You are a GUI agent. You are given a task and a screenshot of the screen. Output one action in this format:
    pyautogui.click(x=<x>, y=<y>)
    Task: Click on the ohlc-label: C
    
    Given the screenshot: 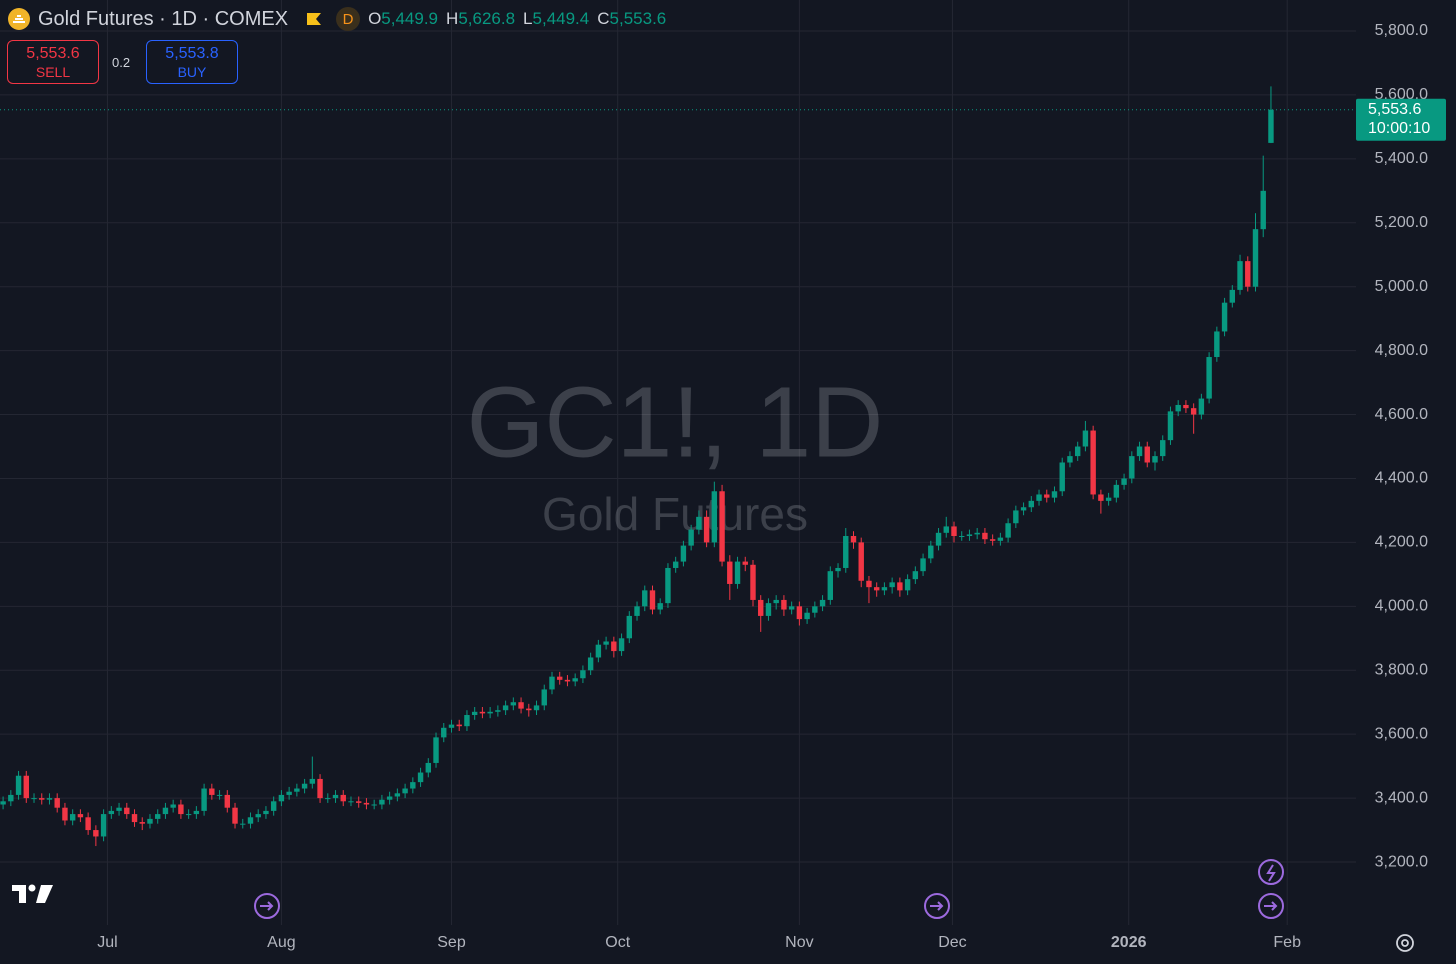 What is the action you would take?
    pyautogui.click(x=603, y=18)
    